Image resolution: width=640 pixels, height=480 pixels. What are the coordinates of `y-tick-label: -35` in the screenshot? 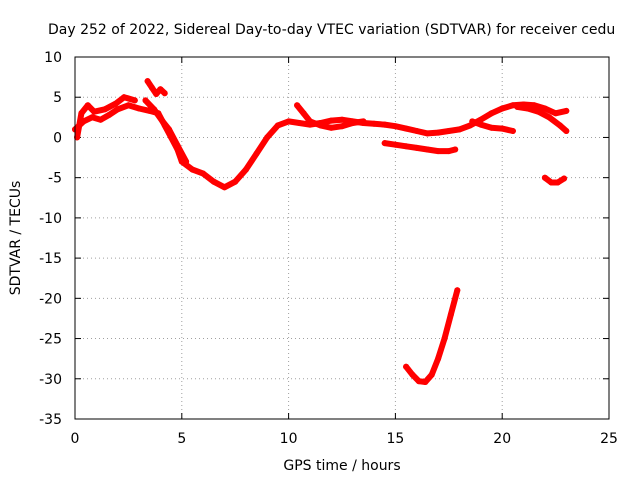 It's located at (50, 420).